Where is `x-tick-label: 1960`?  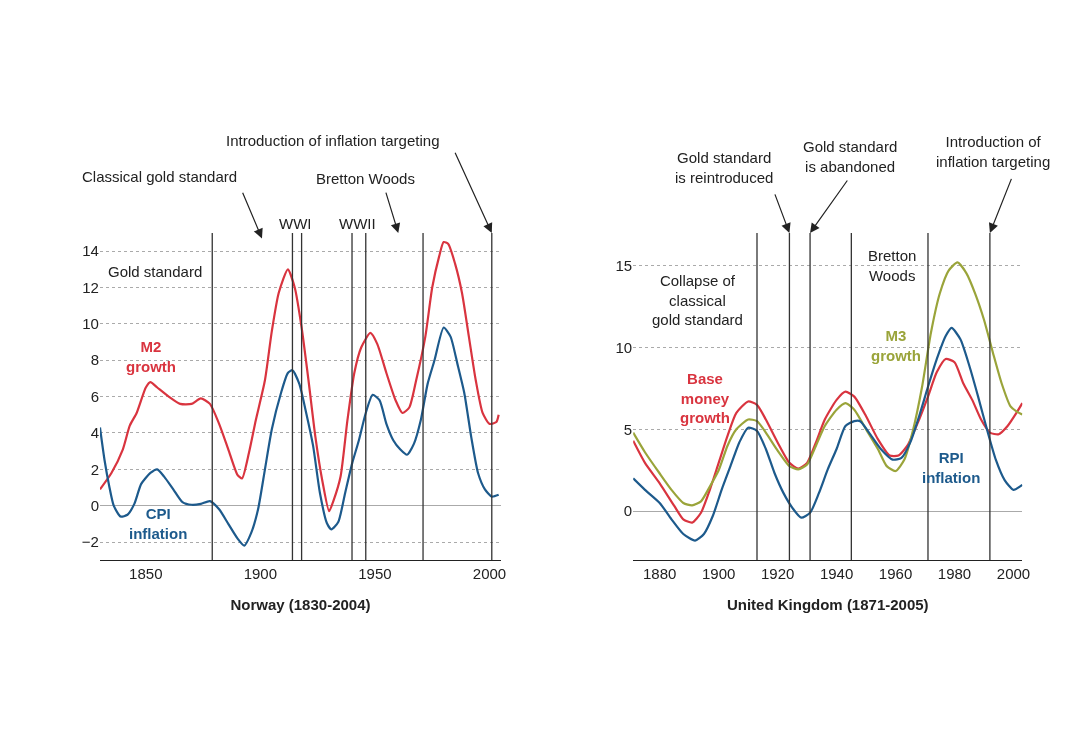
x-tick-label: 1960 is located at coordinates (895, 574).